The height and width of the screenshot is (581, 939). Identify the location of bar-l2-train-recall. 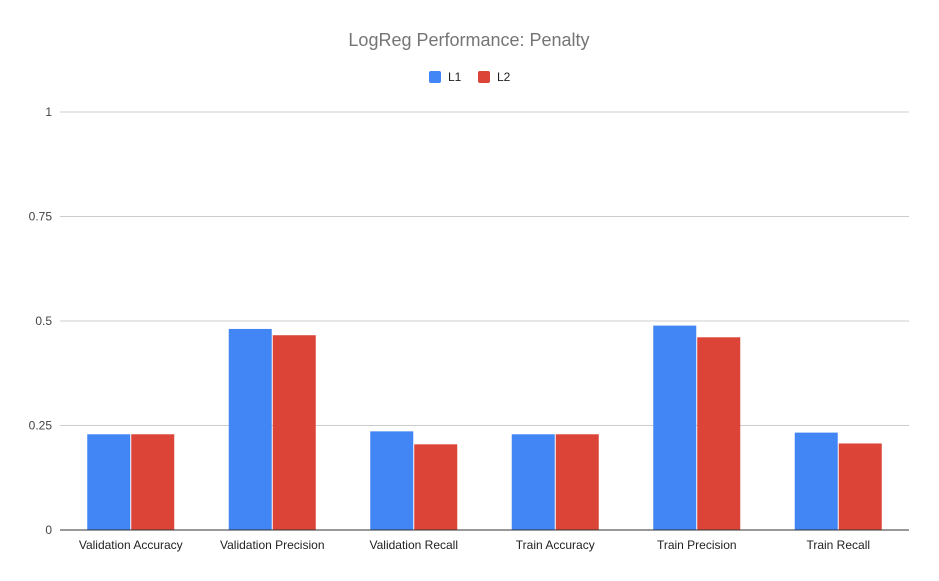
(860, 486).